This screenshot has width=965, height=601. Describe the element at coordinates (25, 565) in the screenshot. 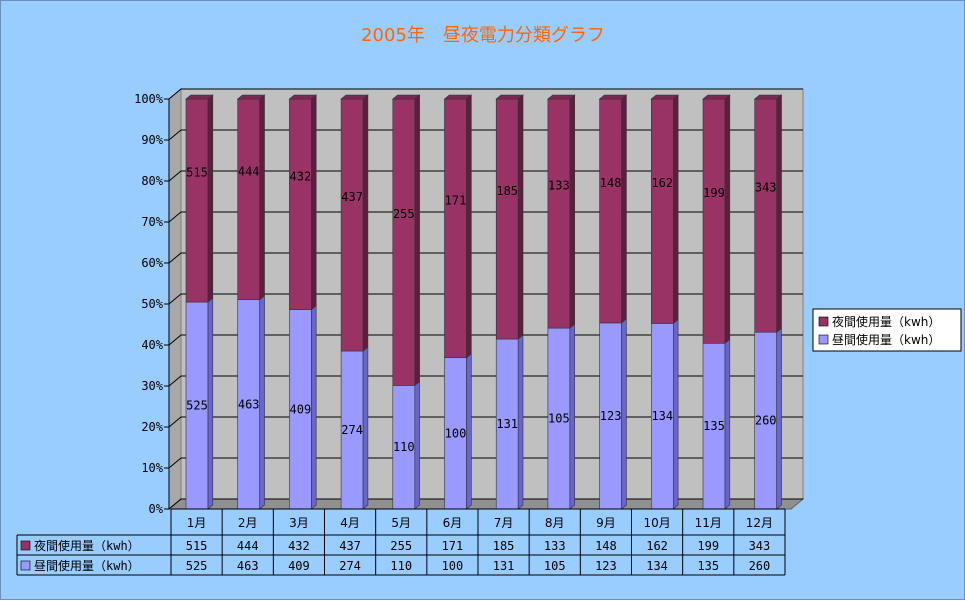

I see `table-key-day` at that location.